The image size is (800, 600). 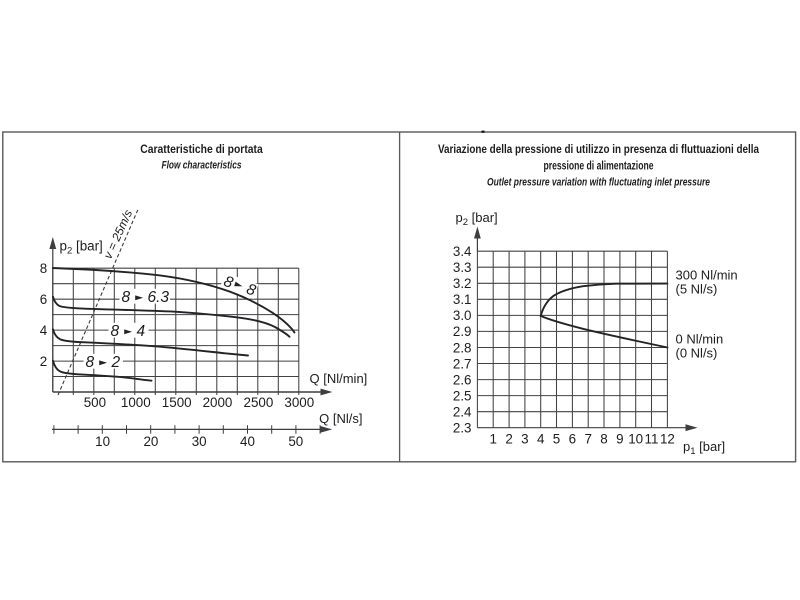 What do you see at coordinates (299, 402) in the screenshot?
I see `svg-text: 3000` at bounding box center [299, 402].